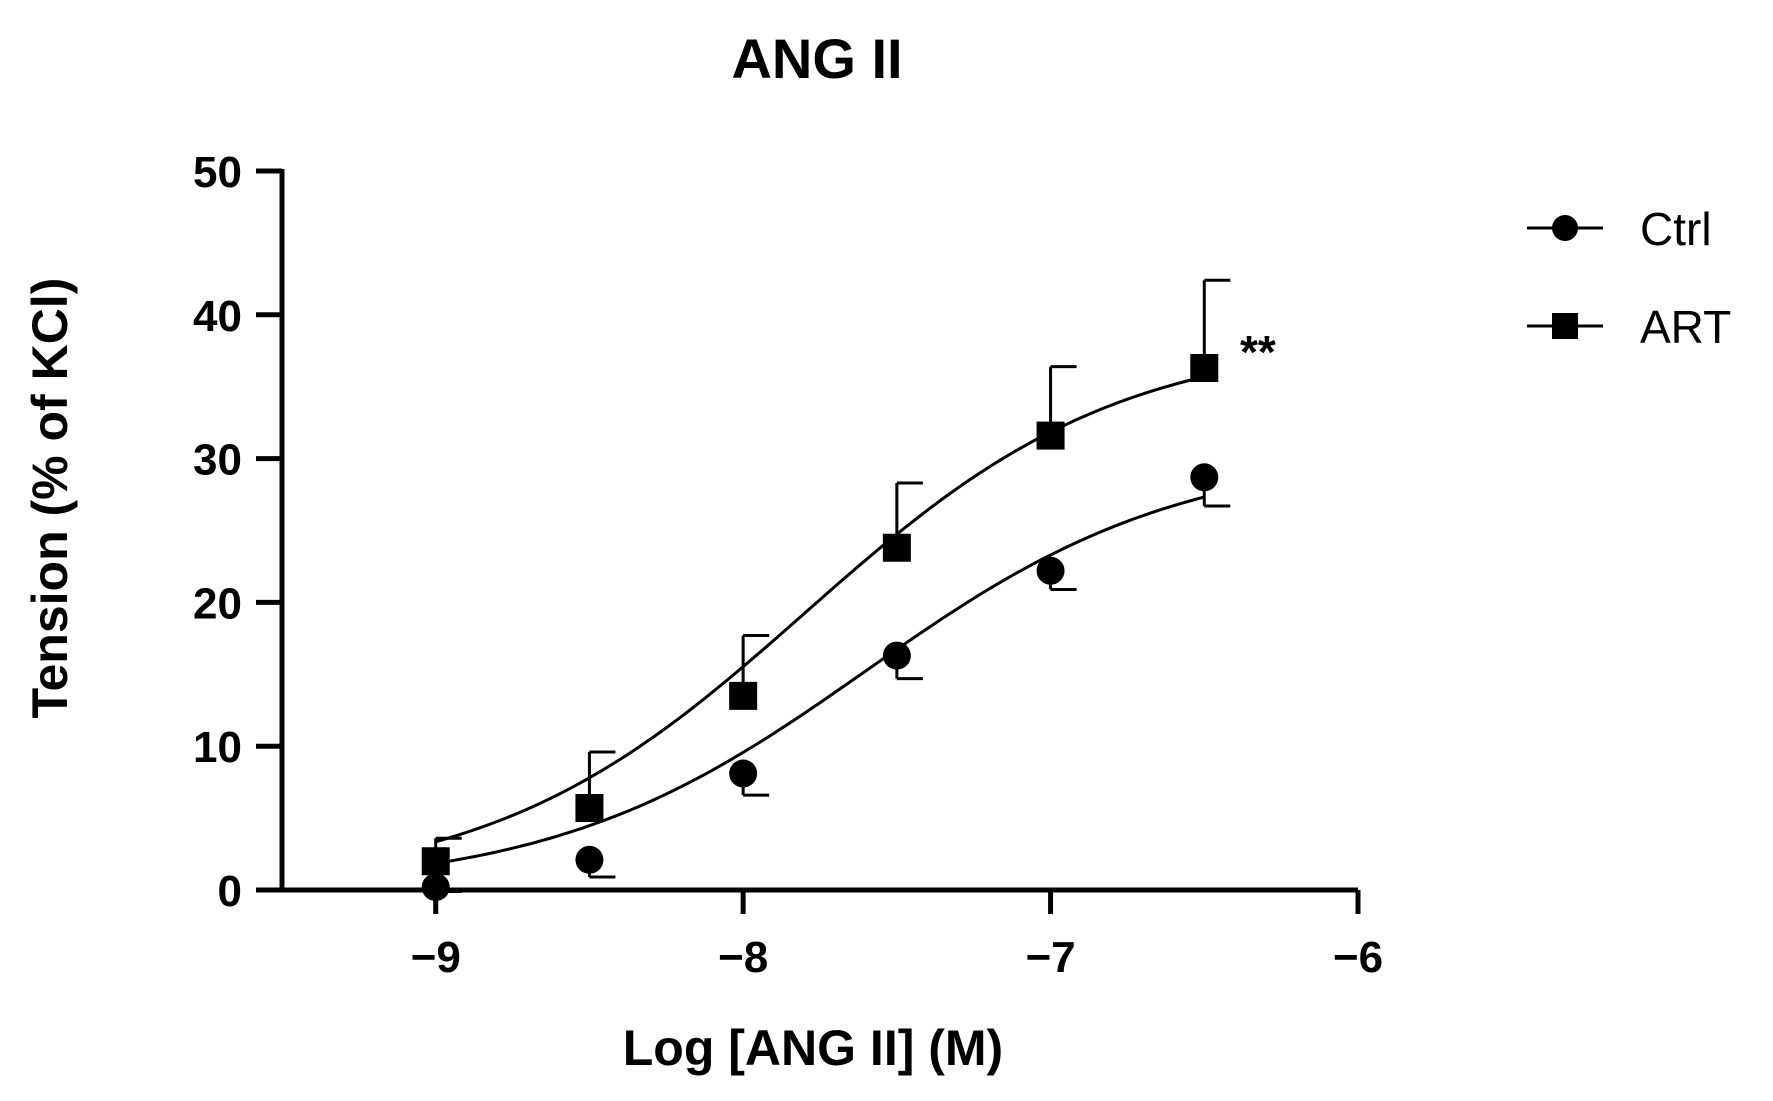  What do you see at coordinates (217, 747) in the screenshot?
I see `y-tick-label: 10` at bounding box center [217, 747].